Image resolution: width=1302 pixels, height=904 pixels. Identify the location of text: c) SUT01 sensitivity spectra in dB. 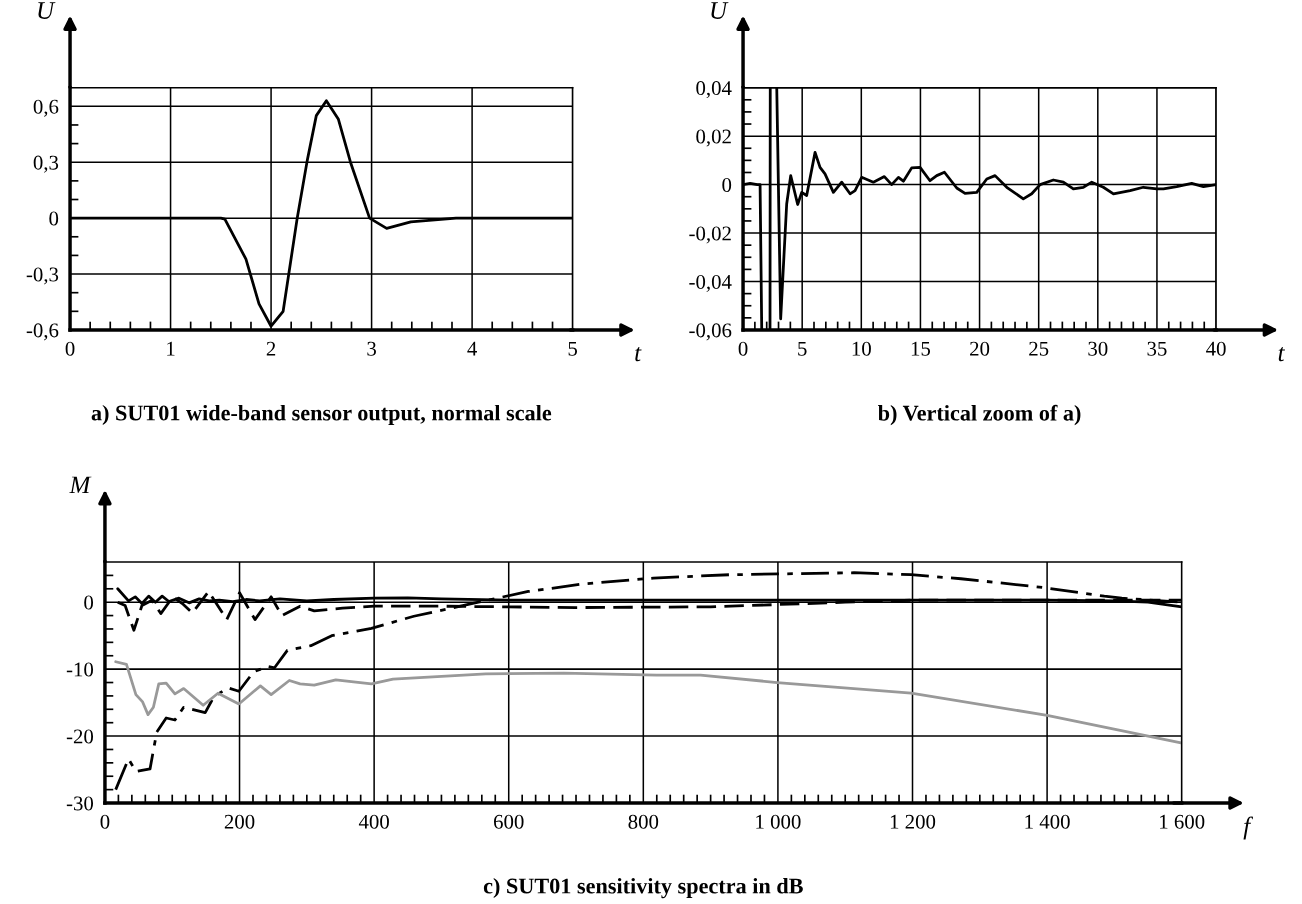
(643, 888).